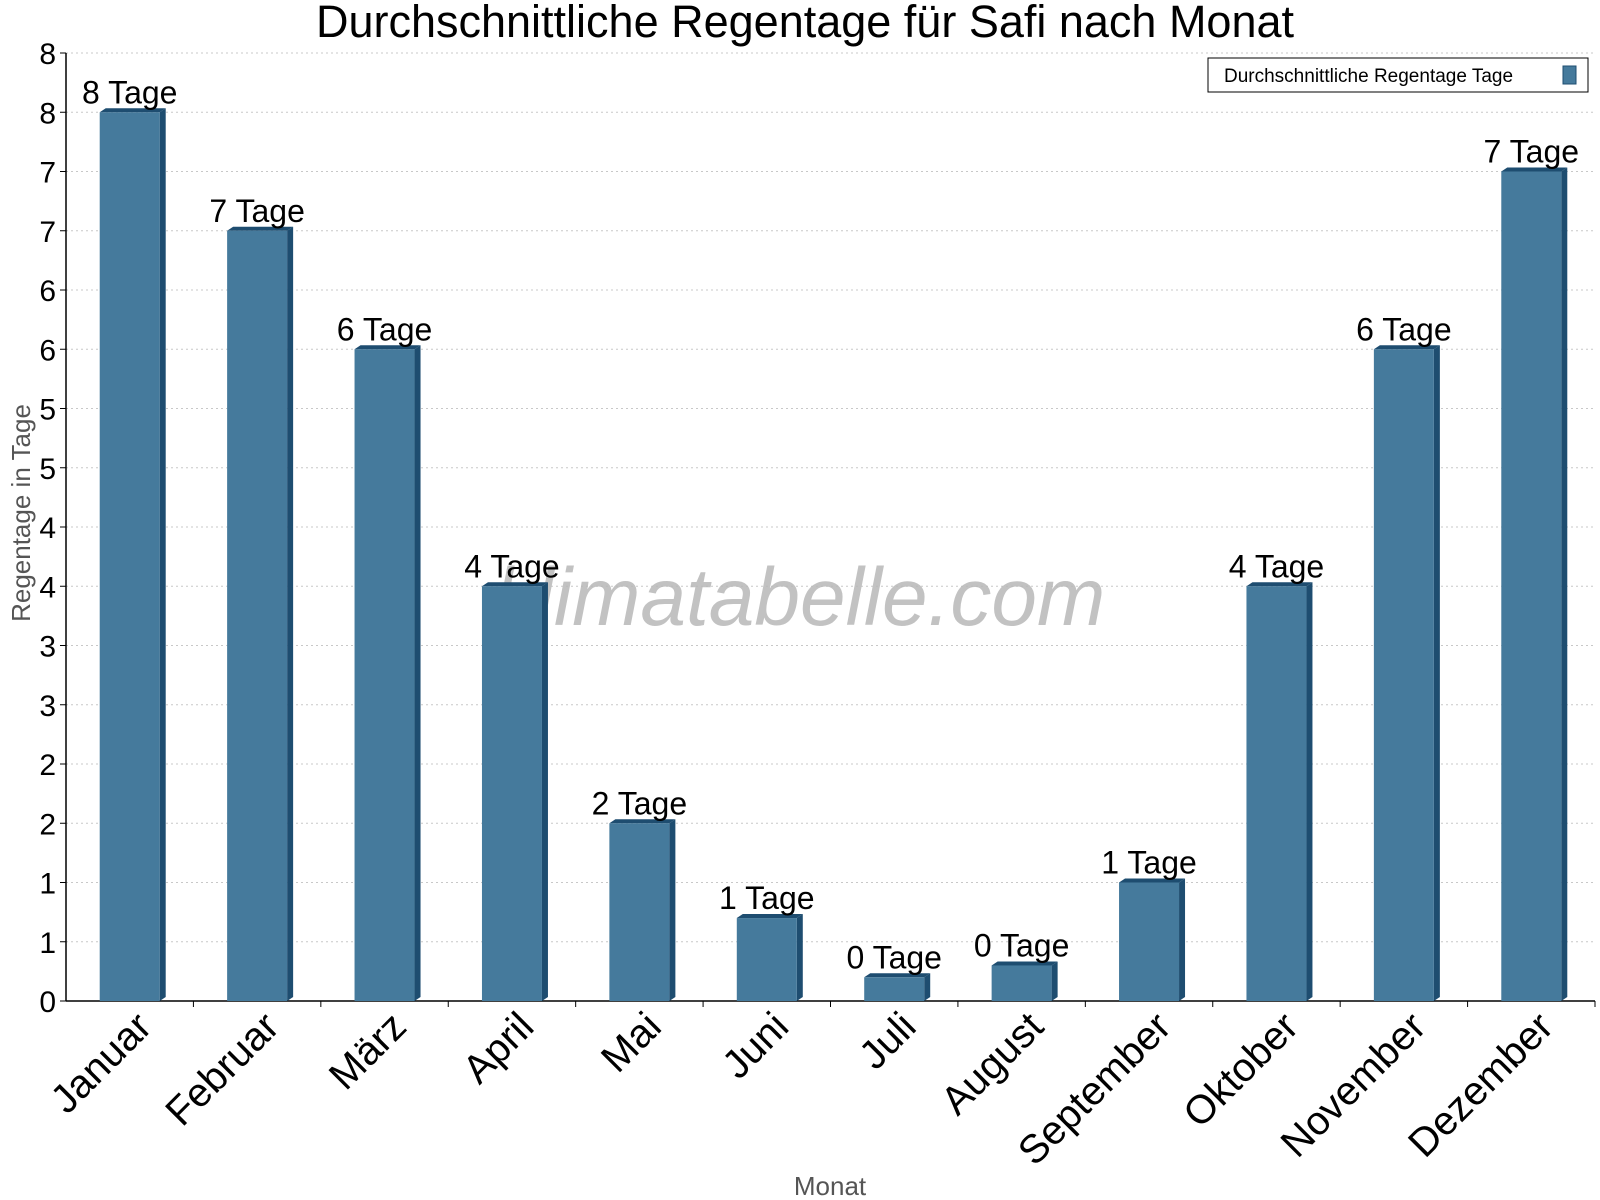 The width and height of the screenshot is (1600, 1200). I want to click on x-tick-label: August, so click(992, 1063).